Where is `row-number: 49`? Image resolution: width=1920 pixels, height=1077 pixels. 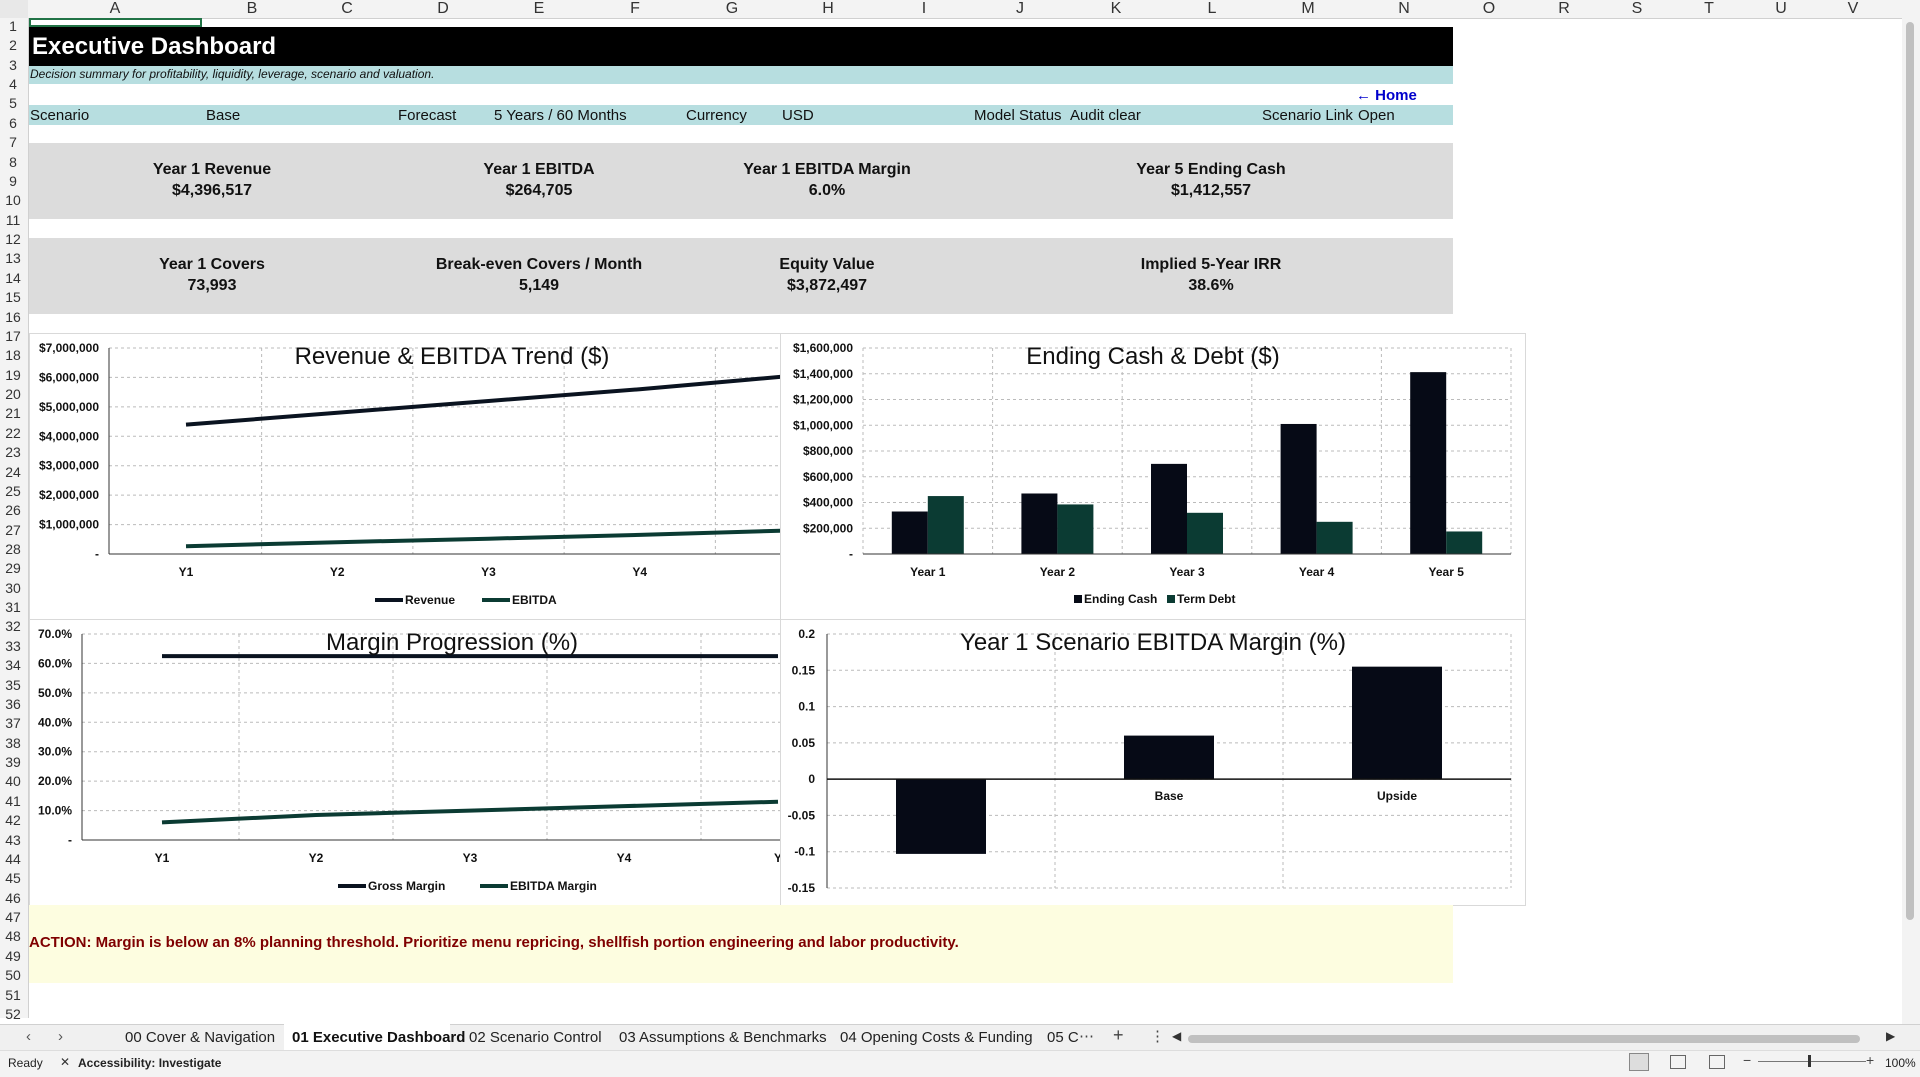 row-number: 49 is located at coordinates (13, 955).